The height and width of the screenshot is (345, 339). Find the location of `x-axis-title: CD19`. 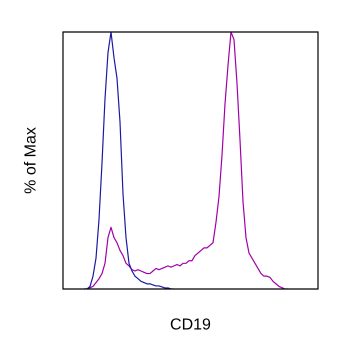

x-axis-title: CD19 is located at coordinates (191, 325).